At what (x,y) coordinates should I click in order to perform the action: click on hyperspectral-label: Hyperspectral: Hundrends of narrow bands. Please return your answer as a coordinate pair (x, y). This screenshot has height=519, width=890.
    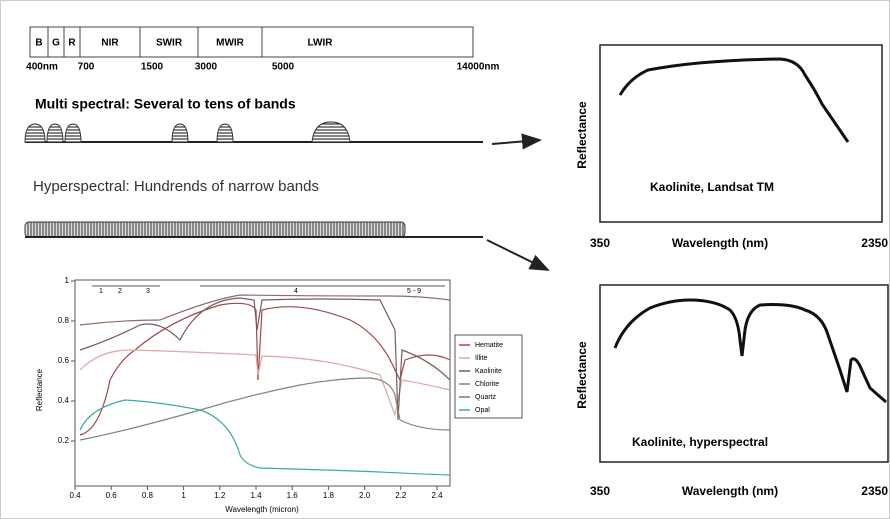
    Looking at the image, I should click on (176, 186).